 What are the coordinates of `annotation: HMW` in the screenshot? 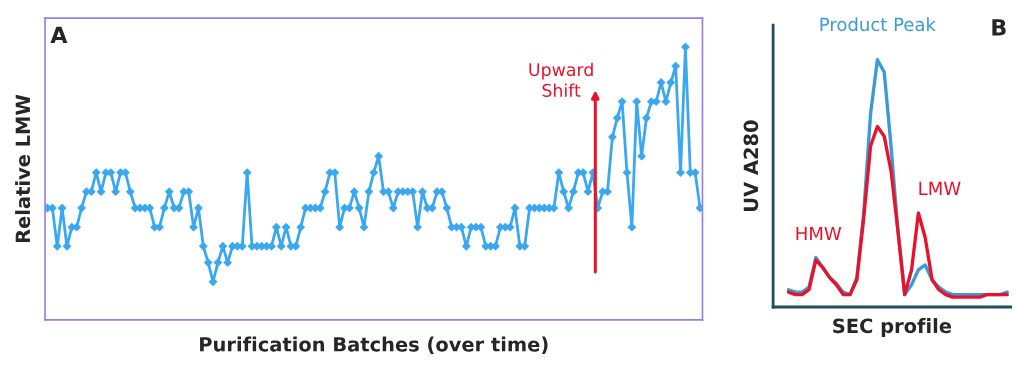 It's located at (819, 233).